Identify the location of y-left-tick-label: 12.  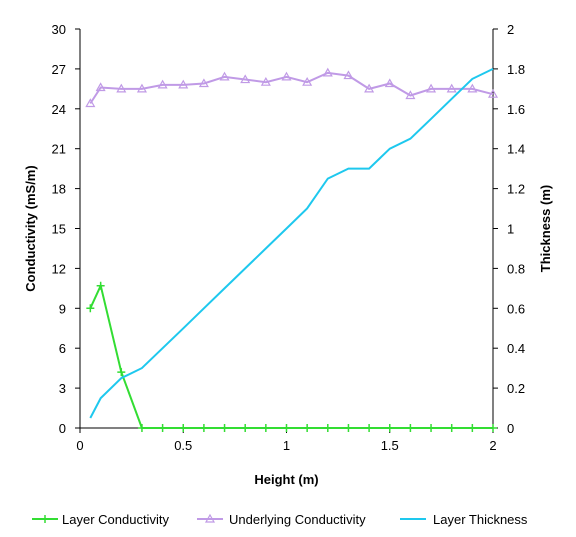
(59, 268).